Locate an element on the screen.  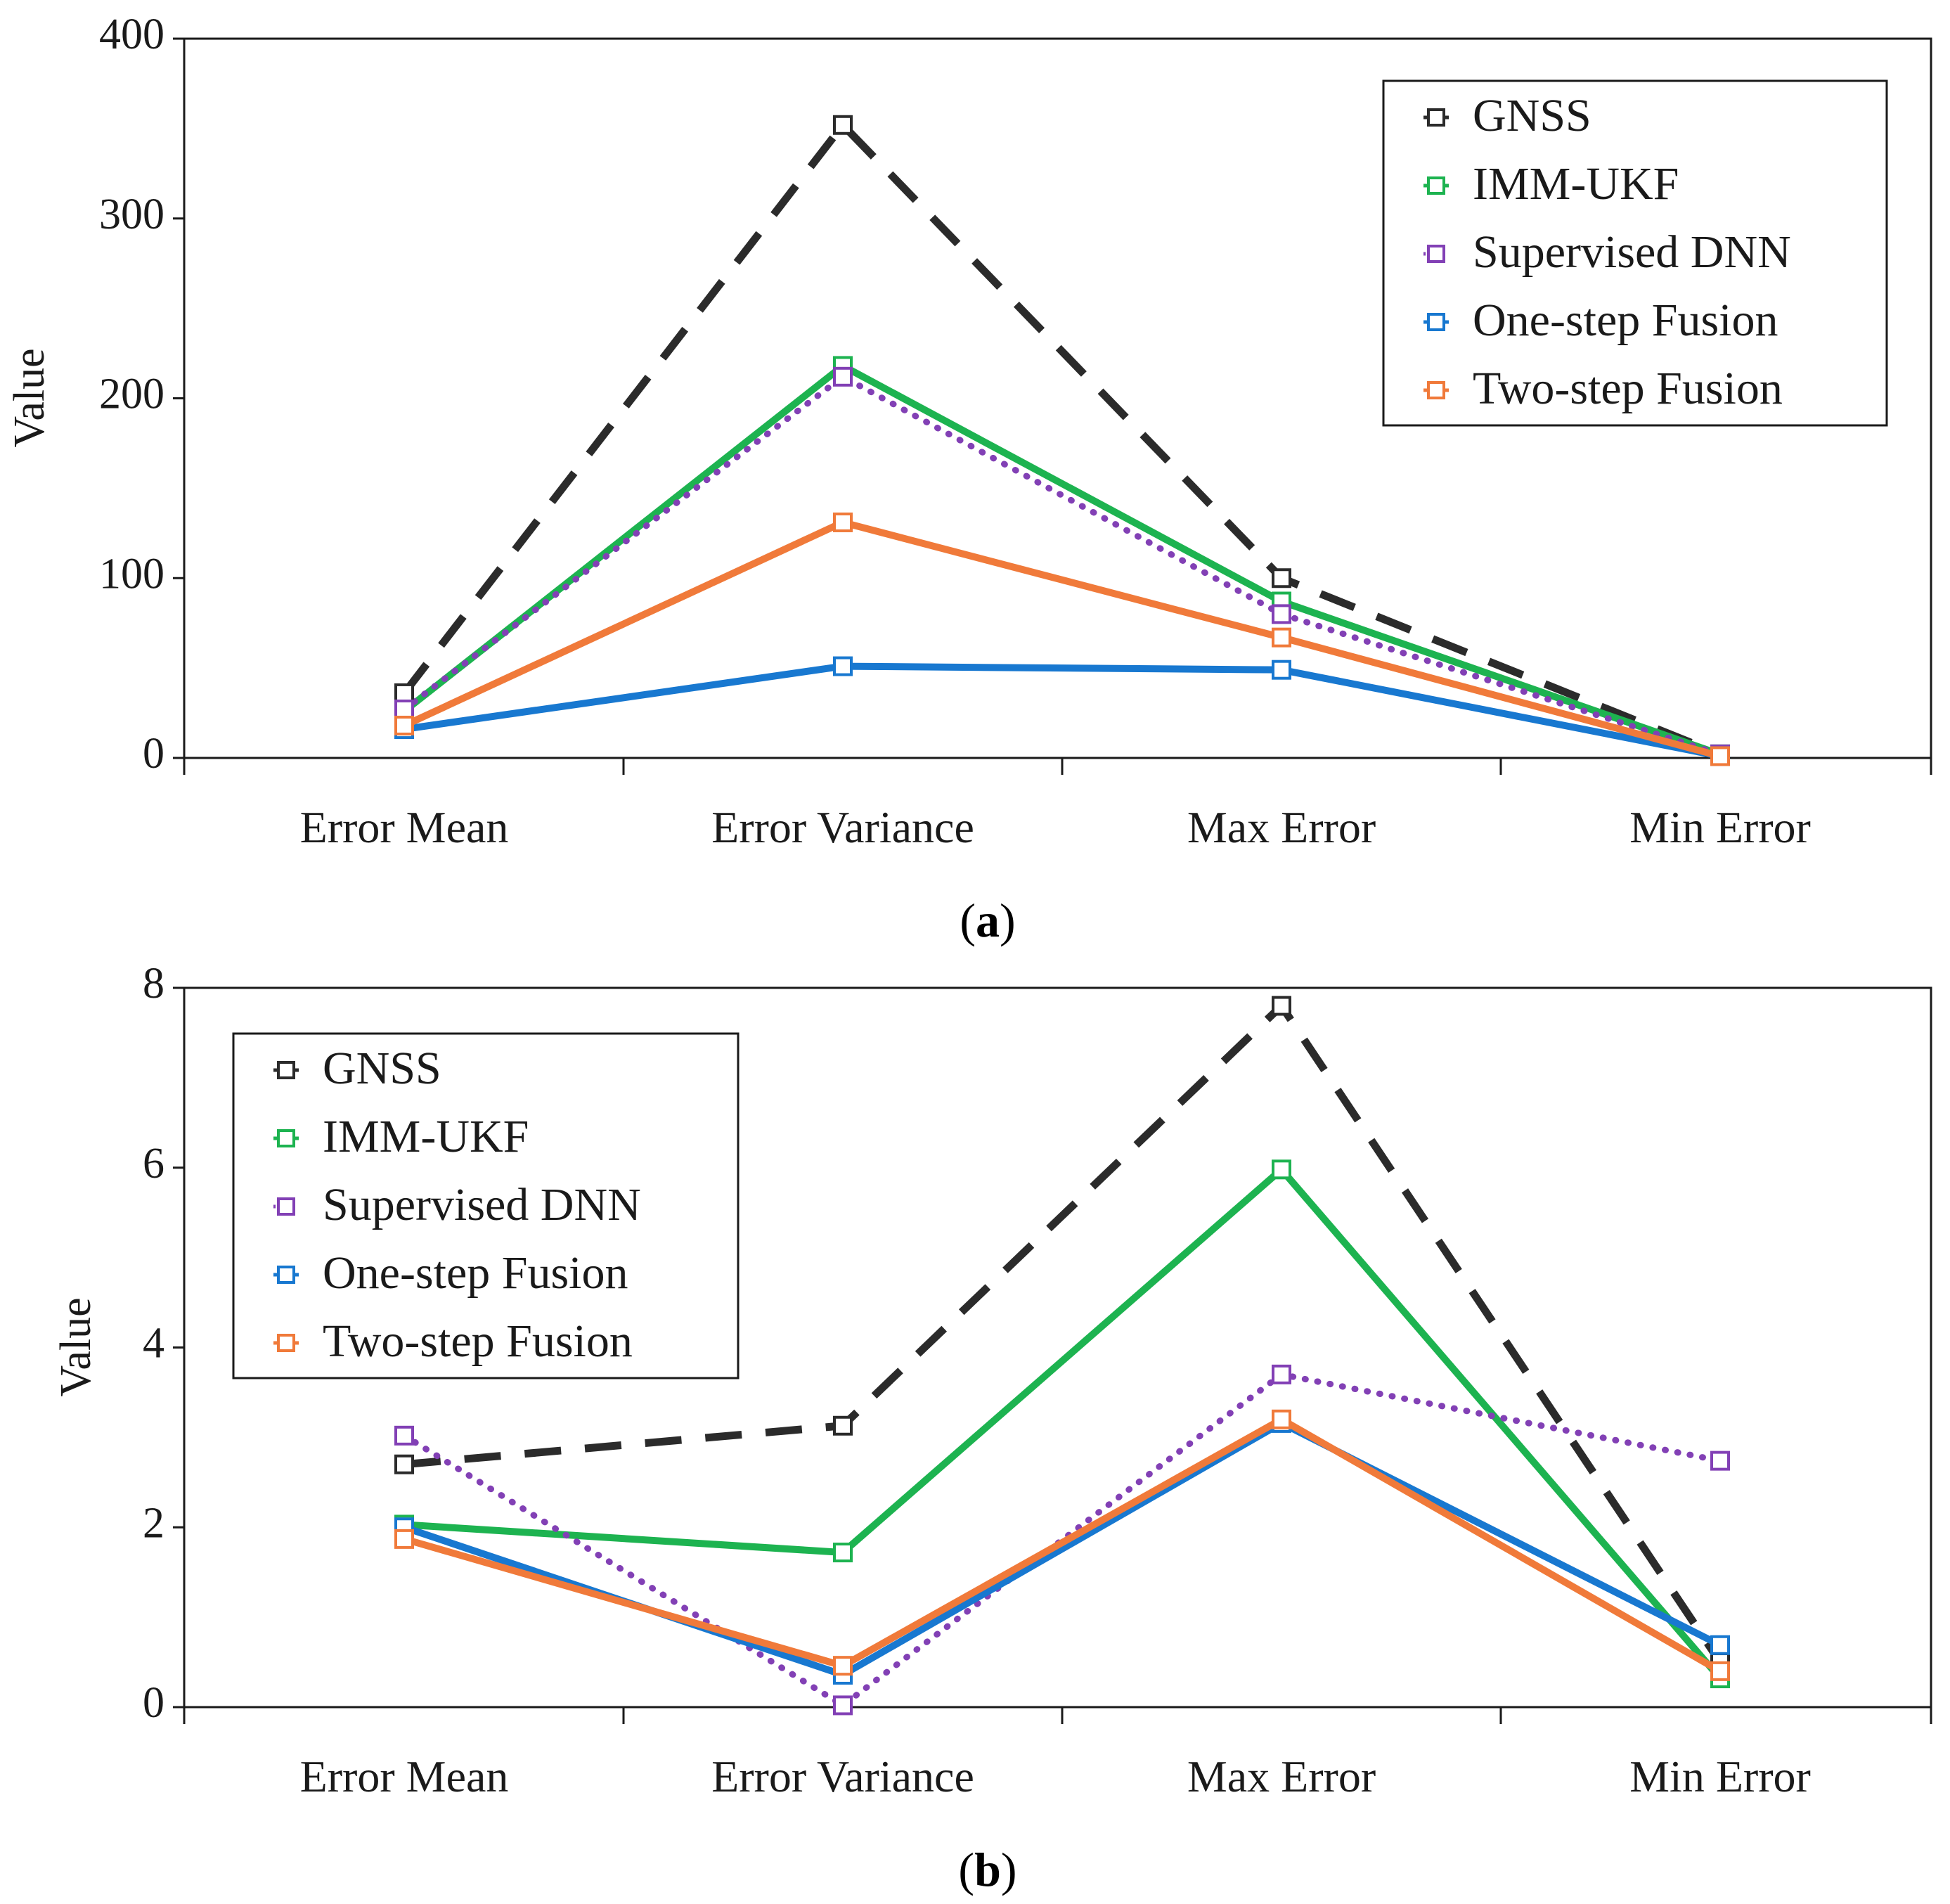
series-line-b-two-step-fusion is located at coordinates (1062, 1545).